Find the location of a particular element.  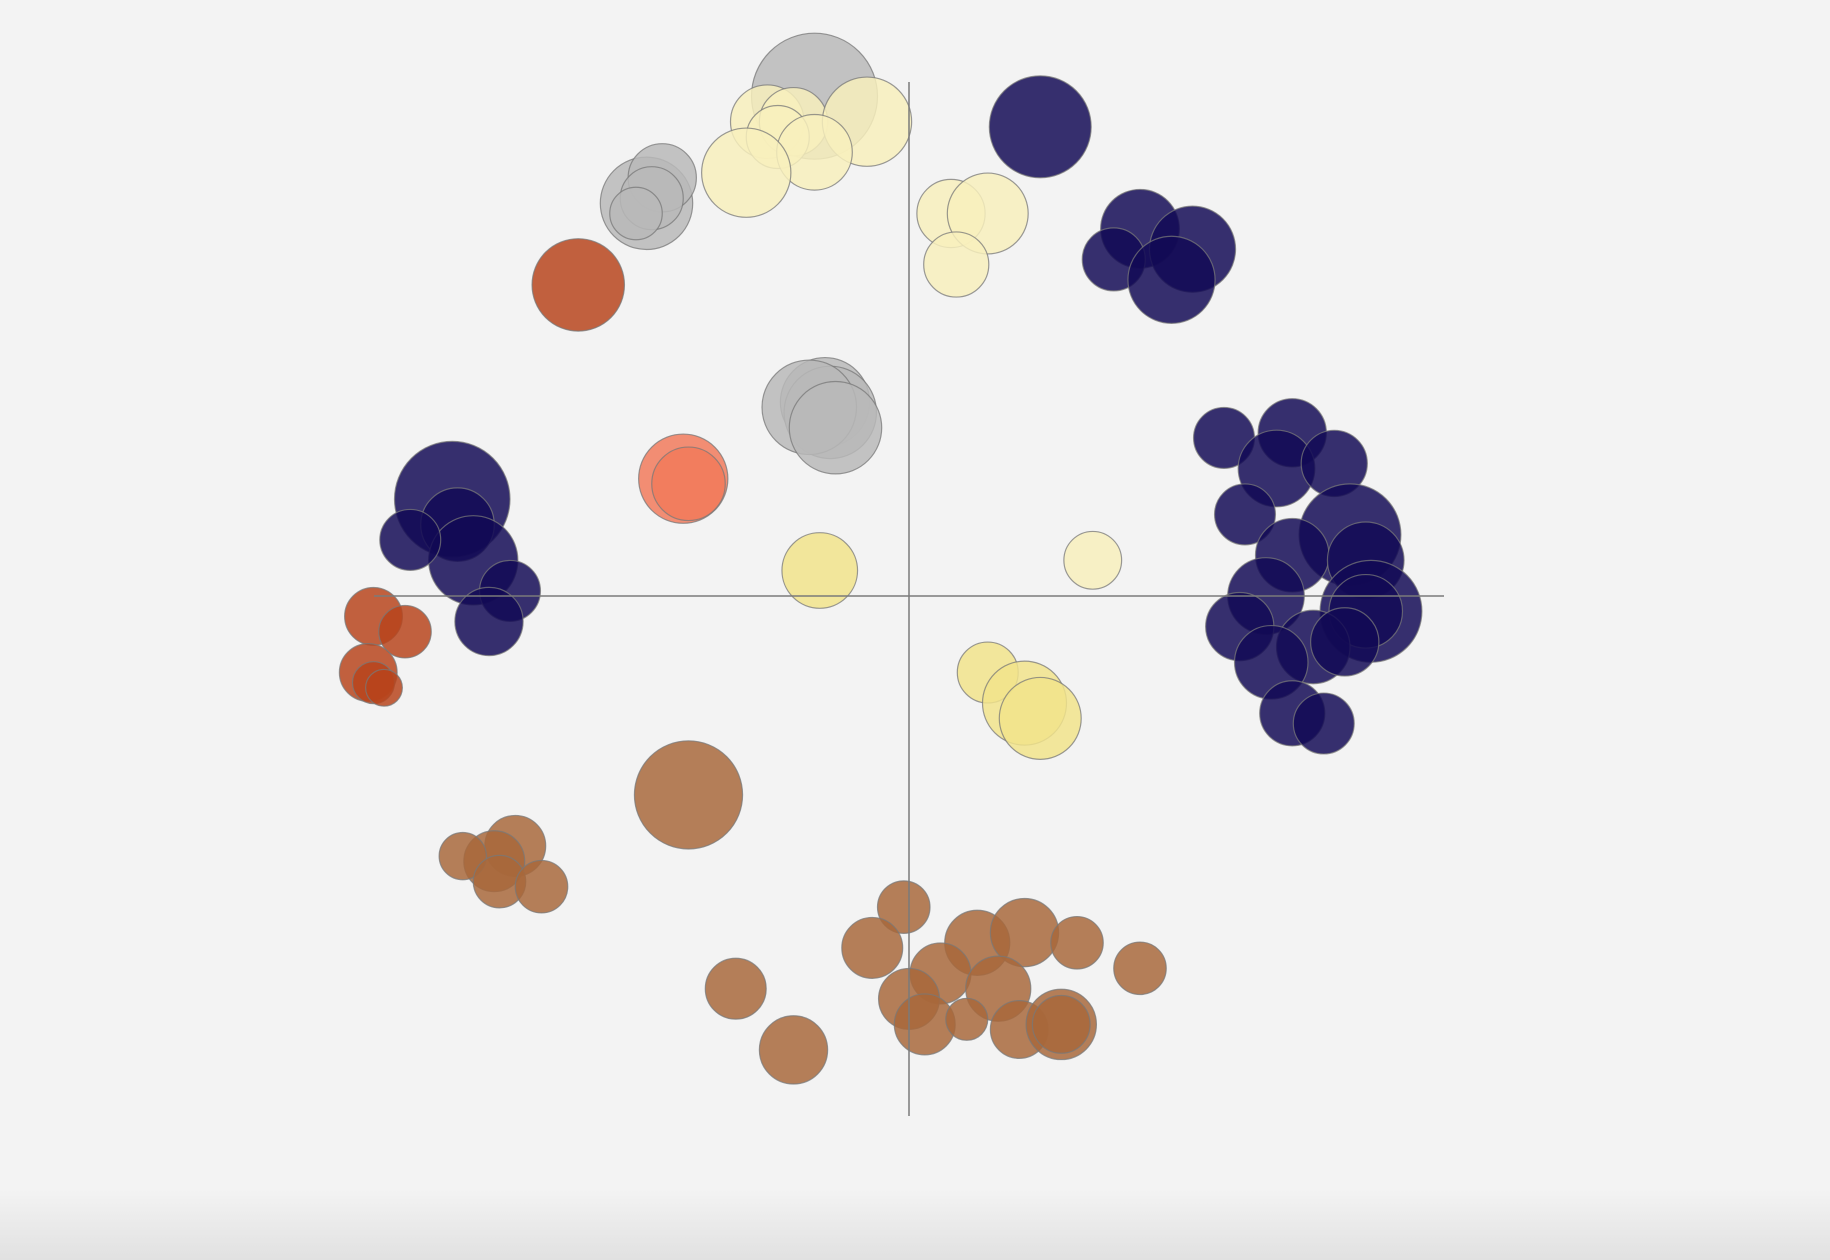

bottom-shadow is located at coordinates (915, 1225).